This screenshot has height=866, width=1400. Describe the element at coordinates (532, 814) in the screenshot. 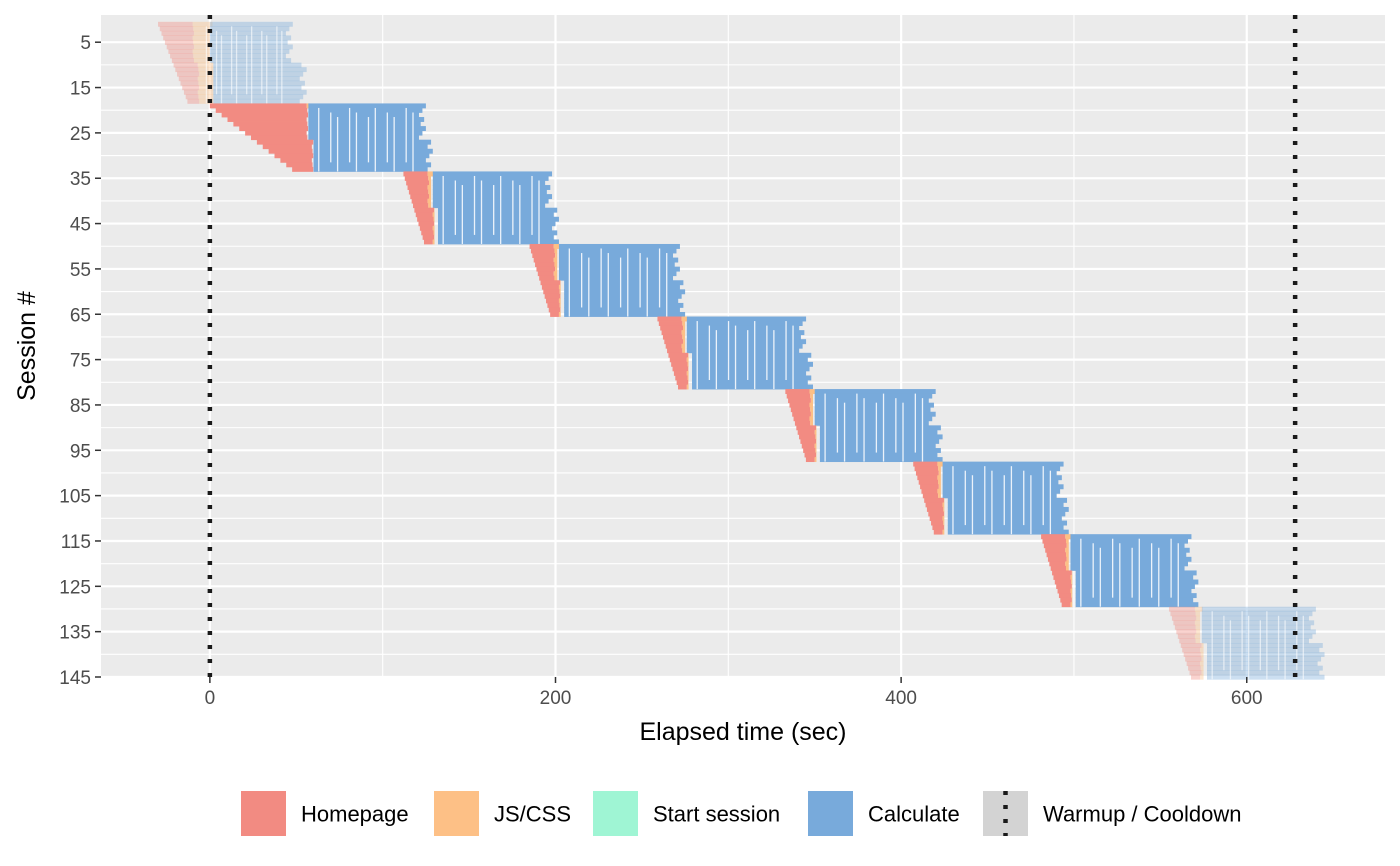

I see `legend-label: JS/CSS` at that location.